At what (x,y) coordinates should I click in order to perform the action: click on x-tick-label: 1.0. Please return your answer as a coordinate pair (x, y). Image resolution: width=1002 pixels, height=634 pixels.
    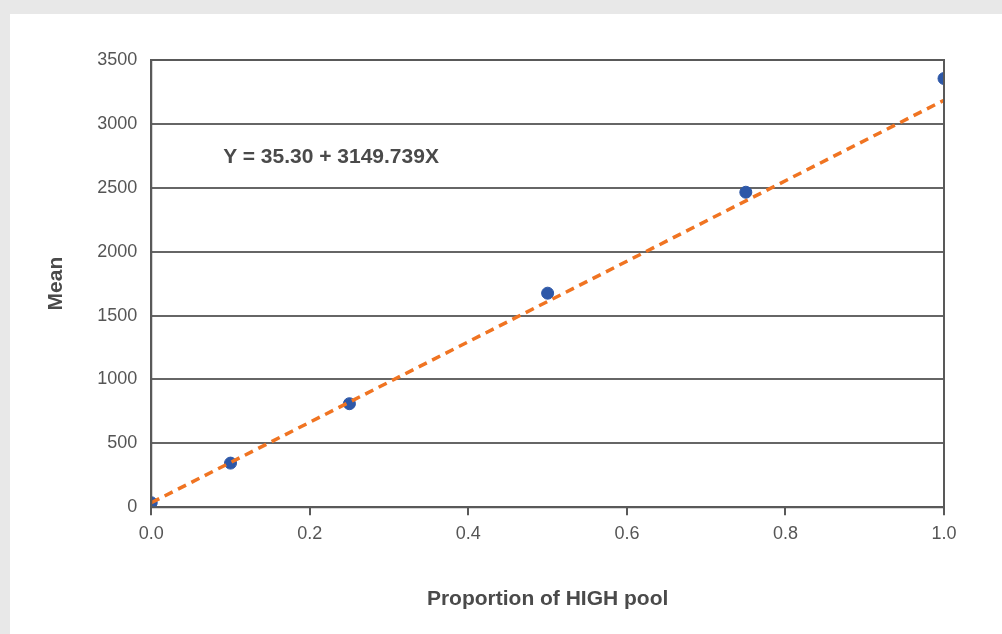
    Looking at the image, I should click on (944, 532).